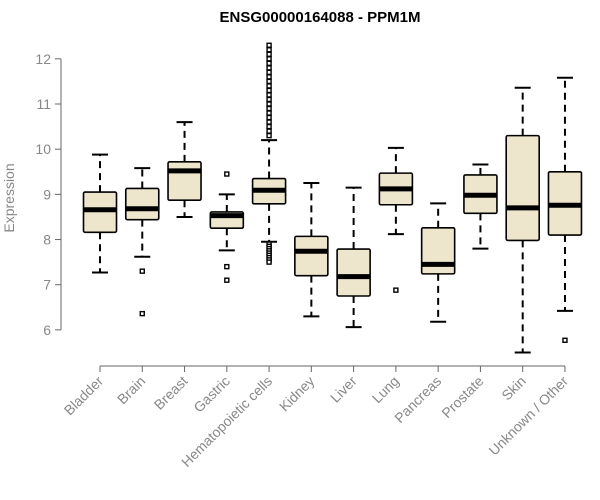 The height and width of the screenshot is (500, 600). What do you see at coordinates (320, 17) in the screenshot?
I see `chart-title: ENSG00000164088 - PPM1M` at bounding box center [320, 17].